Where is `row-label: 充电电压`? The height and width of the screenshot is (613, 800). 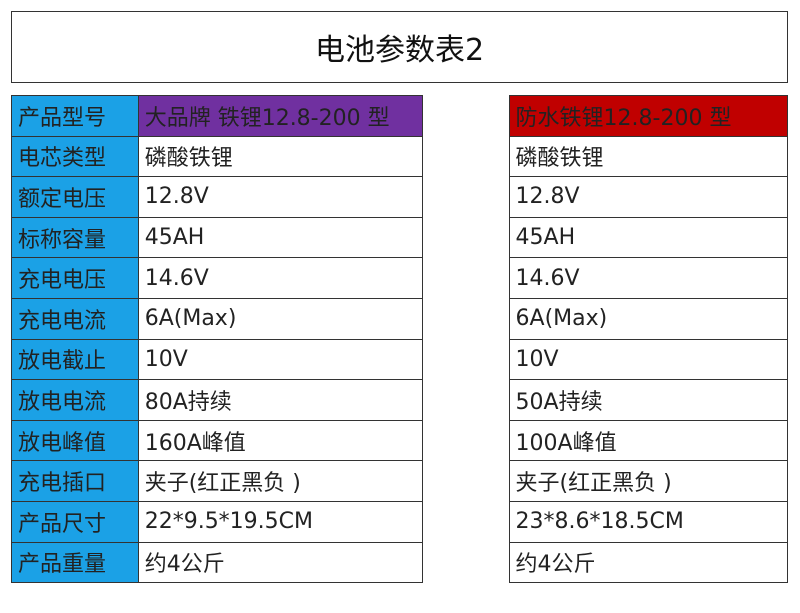 row-label: 充电电压 is located at coordinates (75, 278).